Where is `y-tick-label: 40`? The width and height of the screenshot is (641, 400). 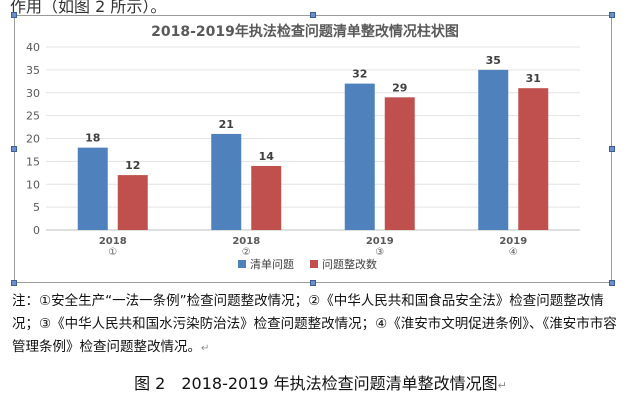 y-tick-label: 40 is located at coordinates (33, 47).